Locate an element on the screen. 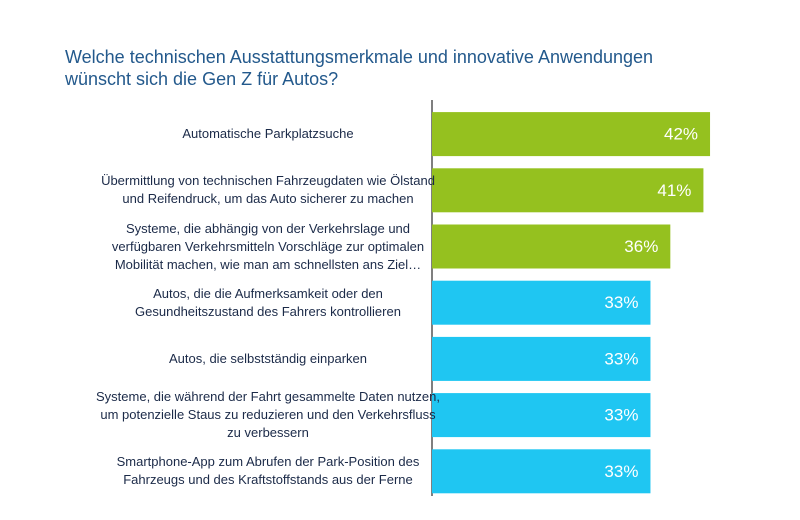 Image resolution: width=800 pixels, height=520 pixels. category-label: Autos, die selbstständig einparken is located at coordinates (267, 358).